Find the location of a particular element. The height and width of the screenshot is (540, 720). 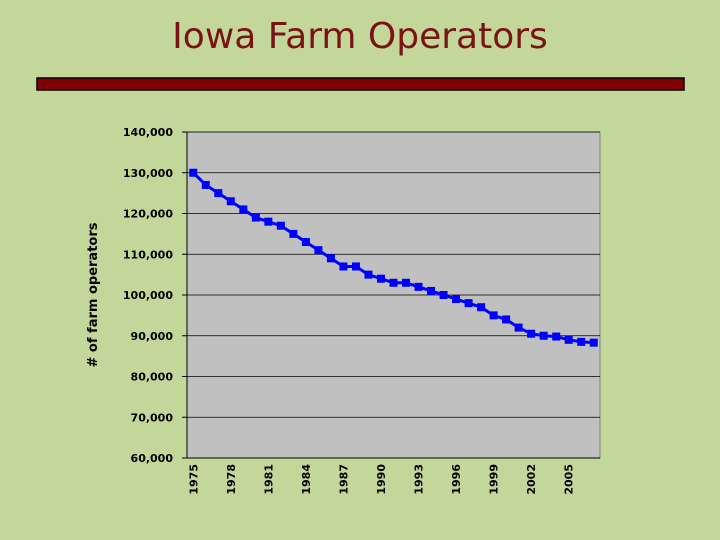

x-tick-label: 1993 is located at coordinates (419, 479).